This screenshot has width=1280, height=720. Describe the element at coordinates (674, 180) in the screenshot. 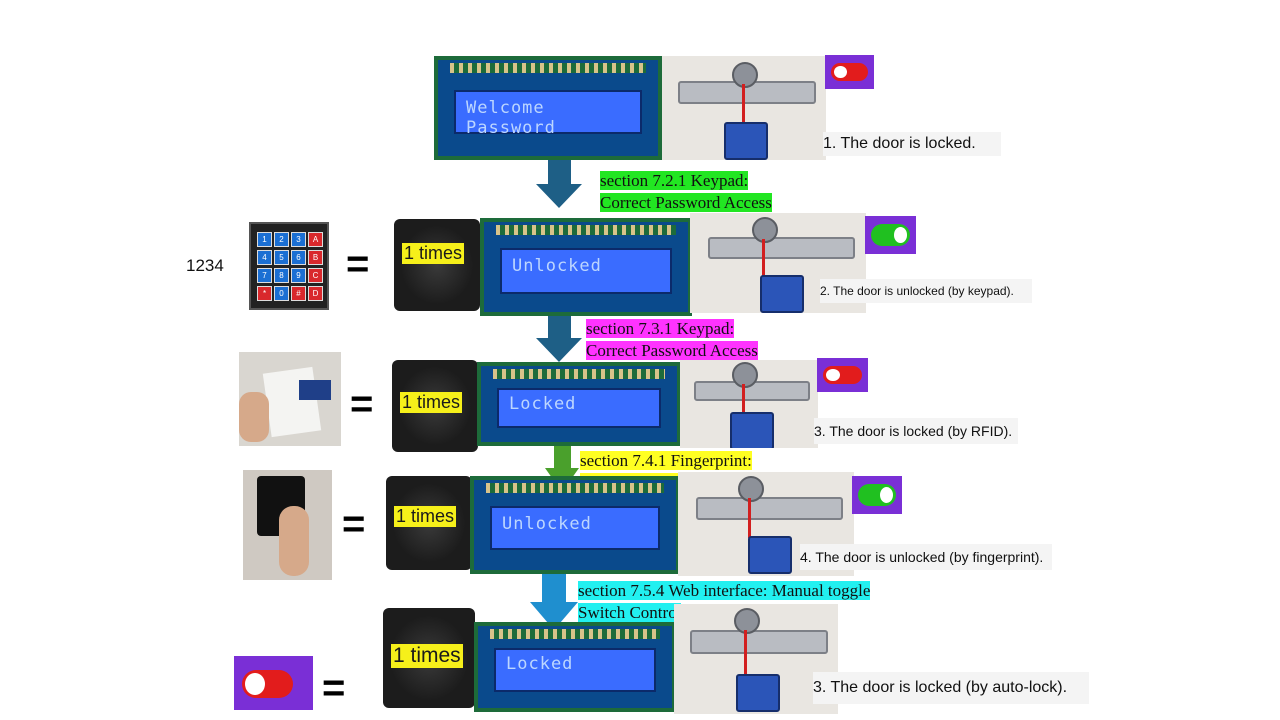

I see `section-line1: section 7.2.1 Keypad:` at that location.